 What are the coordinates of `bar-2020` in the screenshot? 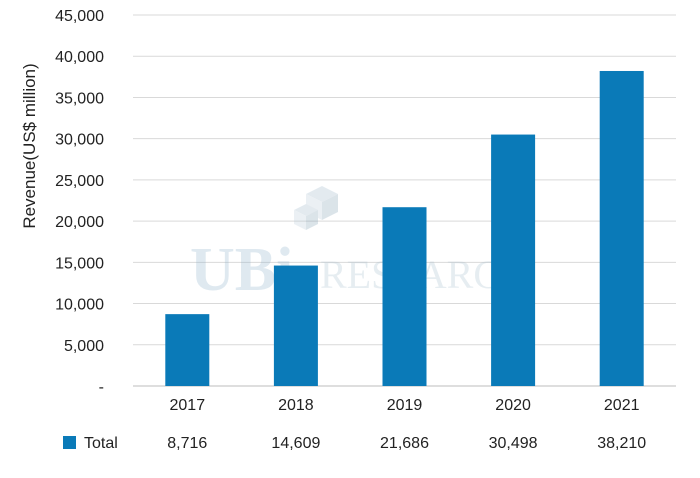 It's located at (513, 260).